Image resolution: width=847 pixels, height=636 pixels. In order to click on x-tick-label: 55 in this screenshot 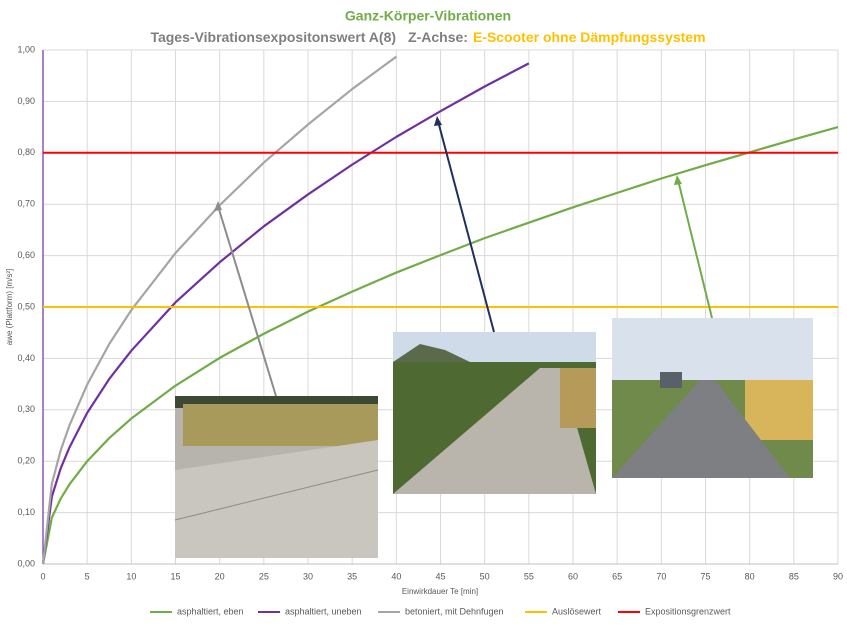, I will do `click(529, 576)`.